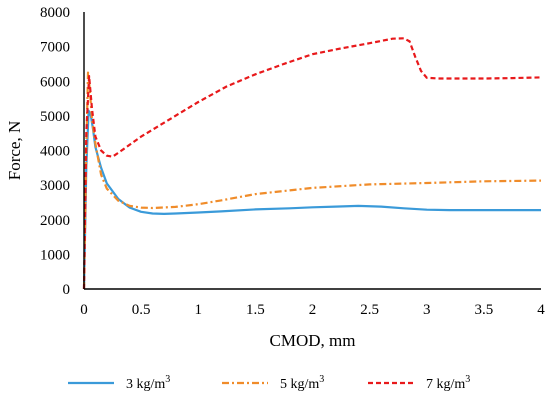 The height and width of the screenshot is (402, 550). Describe the element at coordinates (255, 310) in the screenshot. I see `x-tick-label: 1.5` at that location.